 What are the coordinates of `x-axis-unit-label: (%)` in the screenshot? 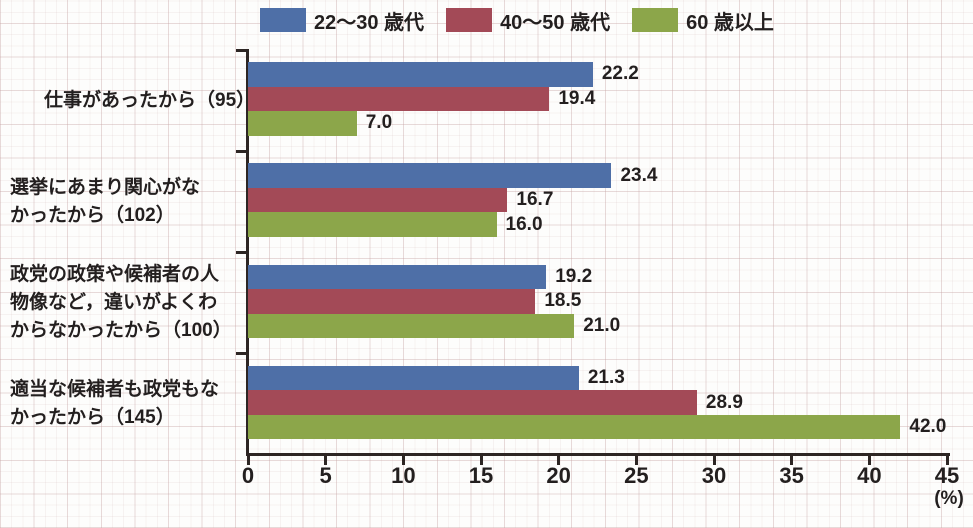 It's located at (949, 498).